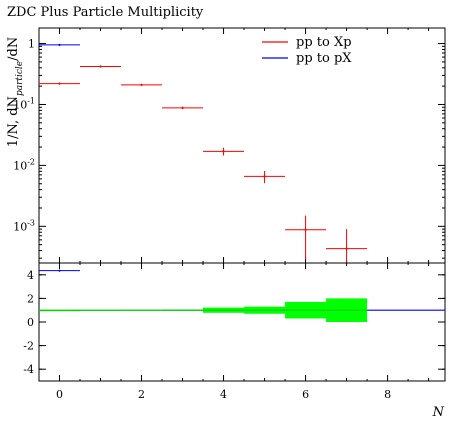  Describe the element at coordinates (24, 225) in the screenshot. I see `y-tick-label: 10⁻³` at that location.